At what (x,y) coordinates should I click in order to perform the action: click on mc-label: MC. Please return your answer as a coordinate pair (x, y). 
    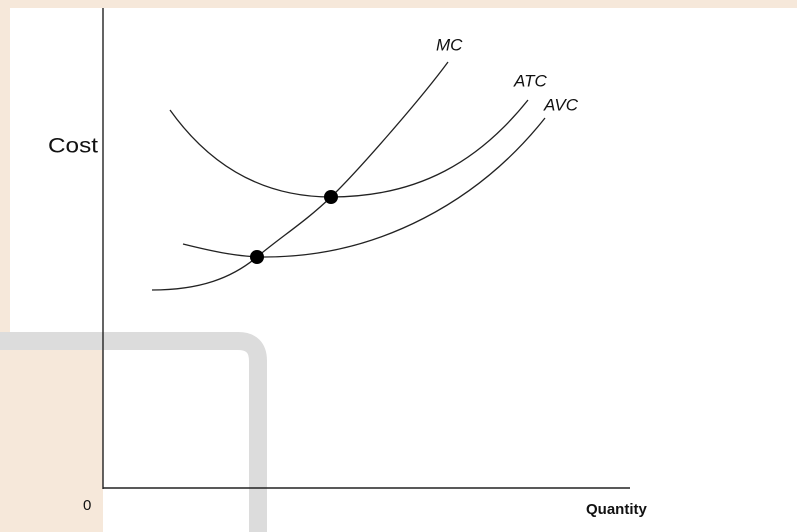
    Looking at the image, I should click on (449, 44).